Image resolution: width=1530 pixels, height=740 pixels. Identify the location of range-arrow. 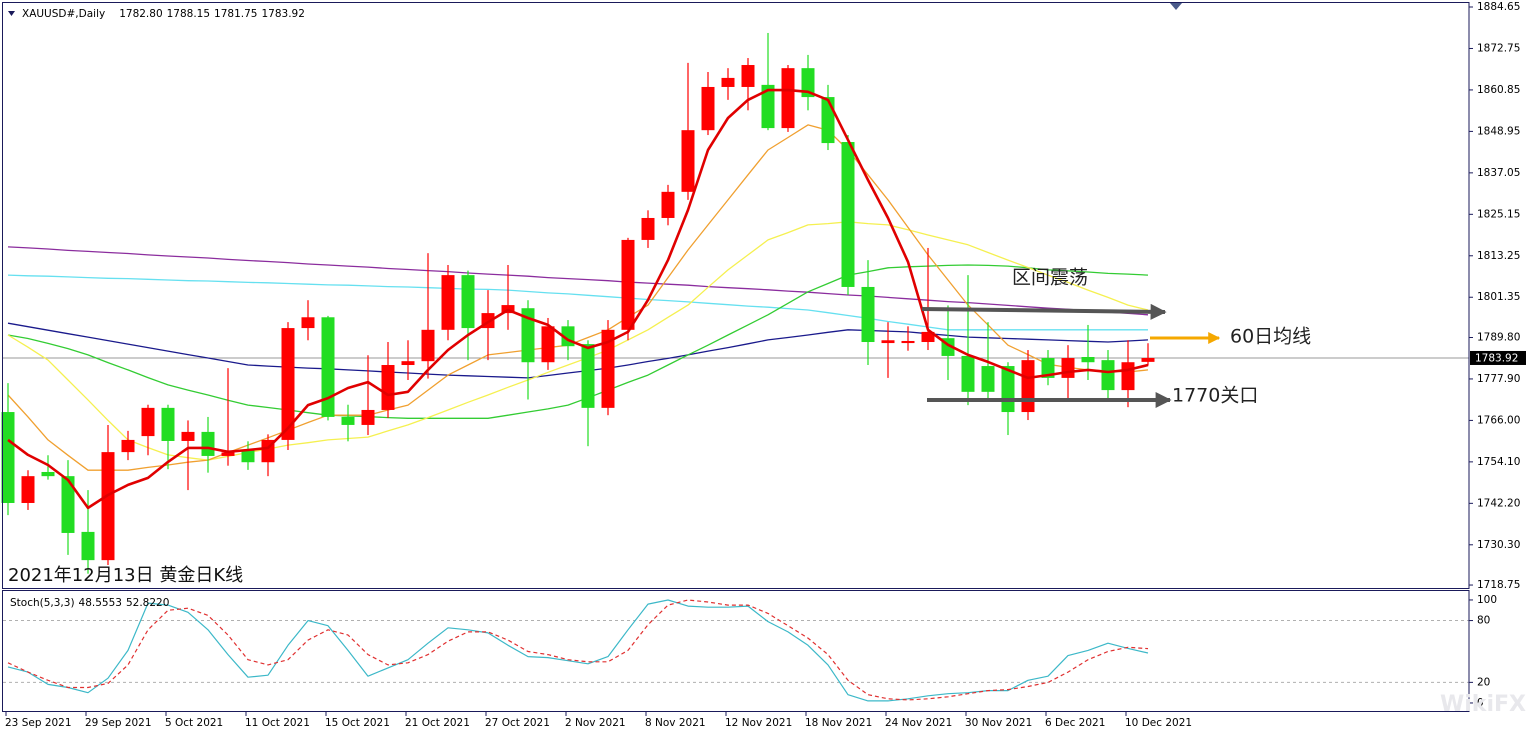
(1044, 311).